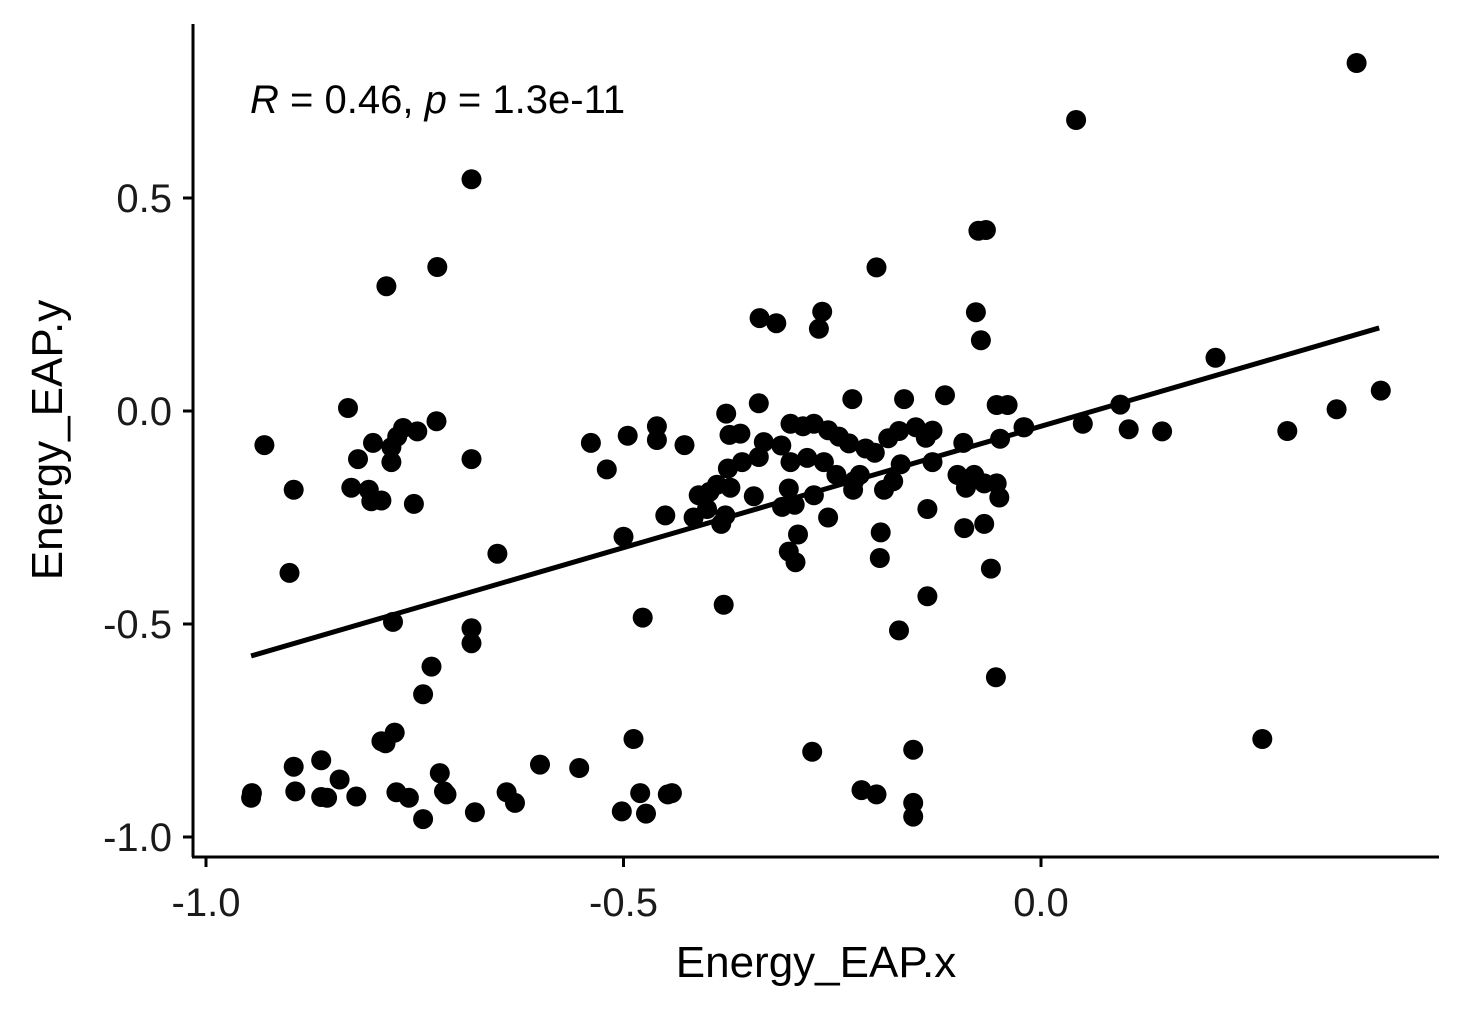  Describe the element at coordinates (816, 962) in the screenshot. I see `x-axis-title: Energy_EAP.x` at that location.